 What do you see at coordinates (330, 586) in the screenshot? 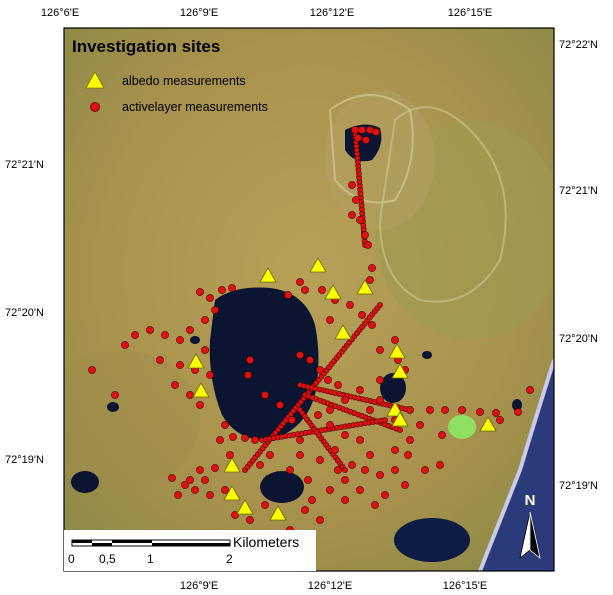
I see `bottom-lon-label: 126°12'E` at bounding box center [330, 586].